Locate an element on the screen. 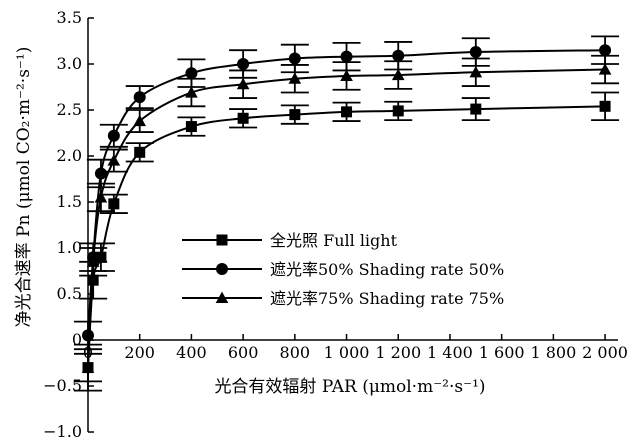 The height and width of the screenshot is (445, 633). y-tick-label: 3.5 is located at coordinates (69, 17).